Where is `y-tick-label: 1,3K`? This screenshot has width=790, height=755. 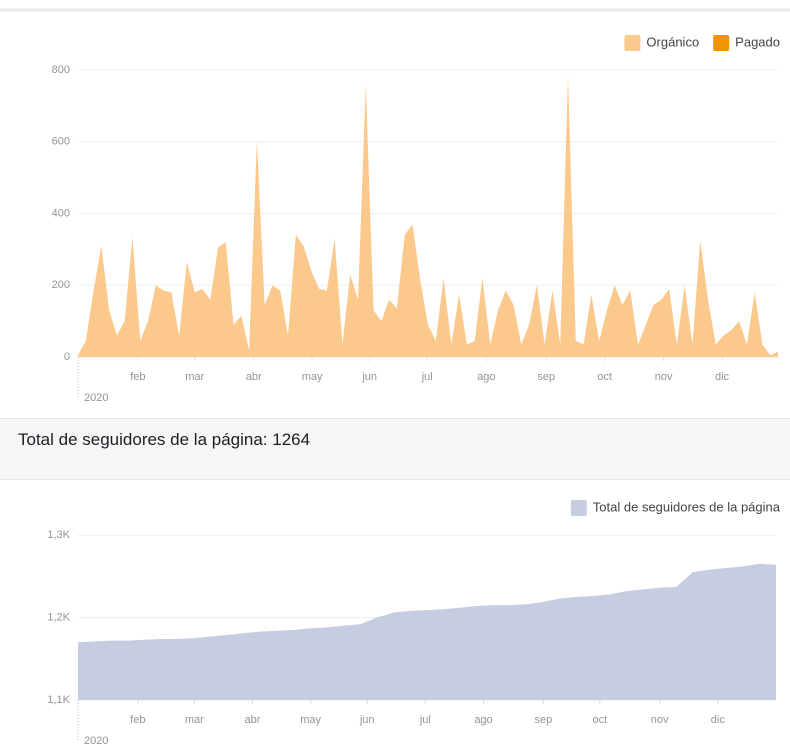
y-tick-label: 1,3K is located at coordinates (58, 535).